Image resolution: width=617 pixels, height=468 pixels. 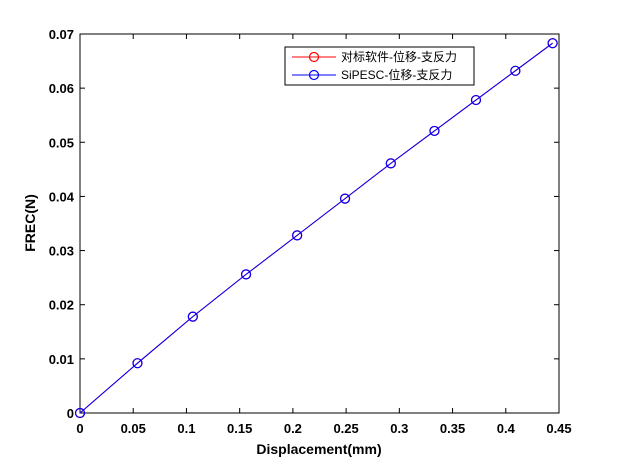 What do you see at coordinates (61, 359) in the screenshot?
I see `y-tick-label: 0.01` at bounding box center [61, 359].